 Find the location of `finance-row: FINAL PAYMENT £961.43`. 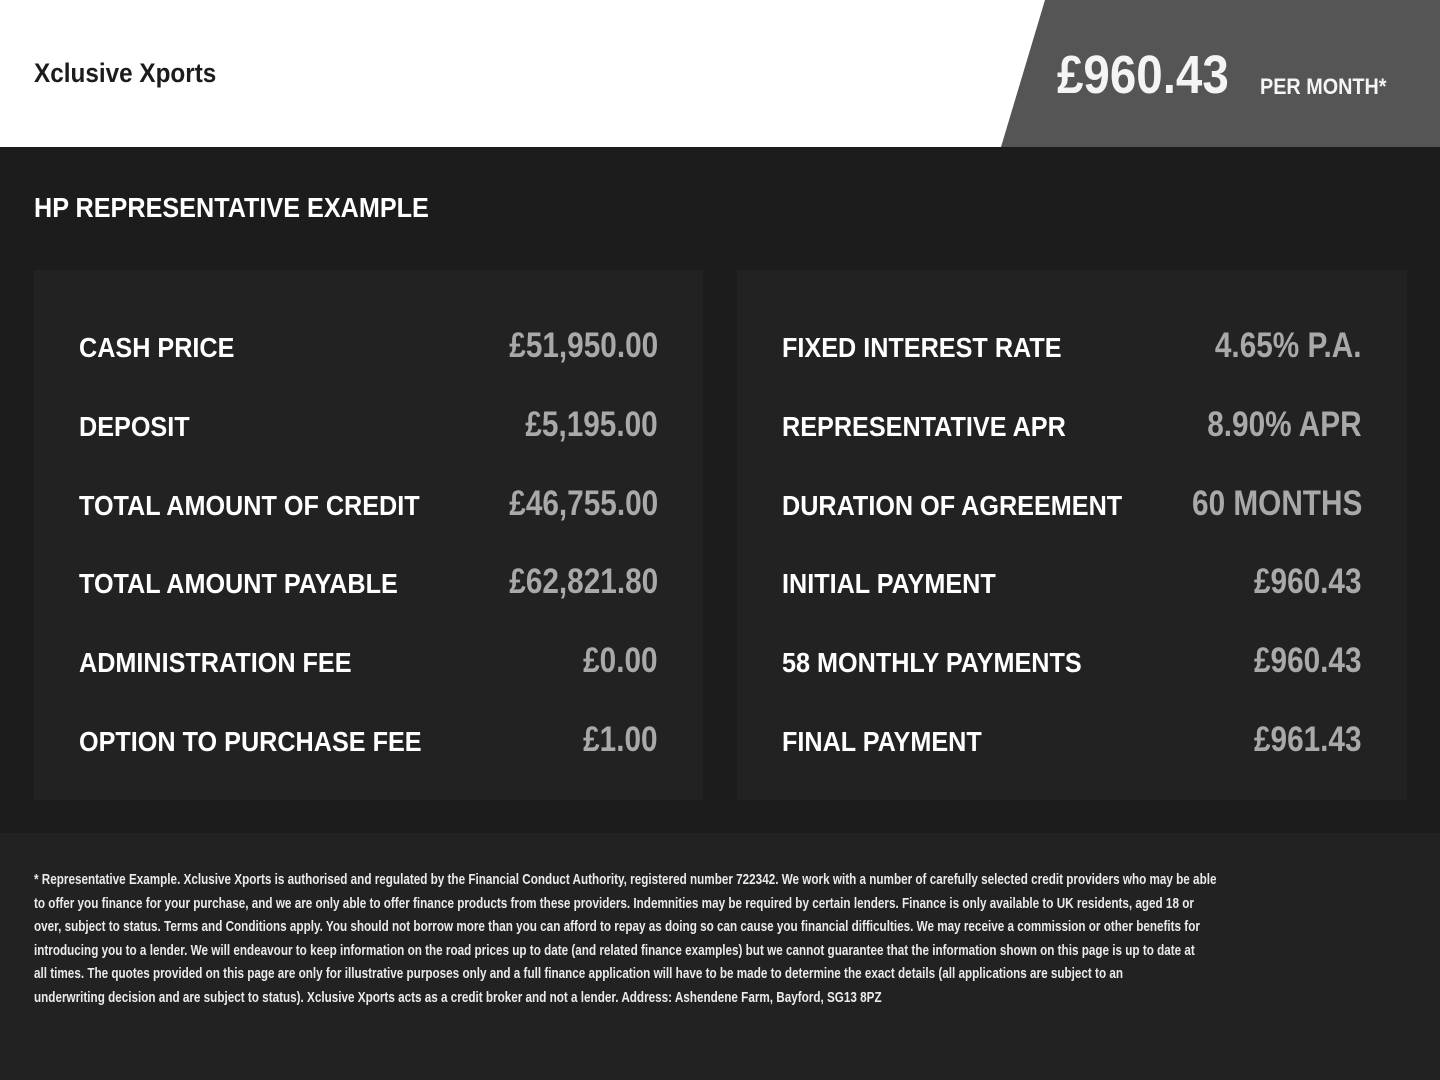

finance-row: FINAL PAYMENT £961.43 is located at coordinates (1072, 740).